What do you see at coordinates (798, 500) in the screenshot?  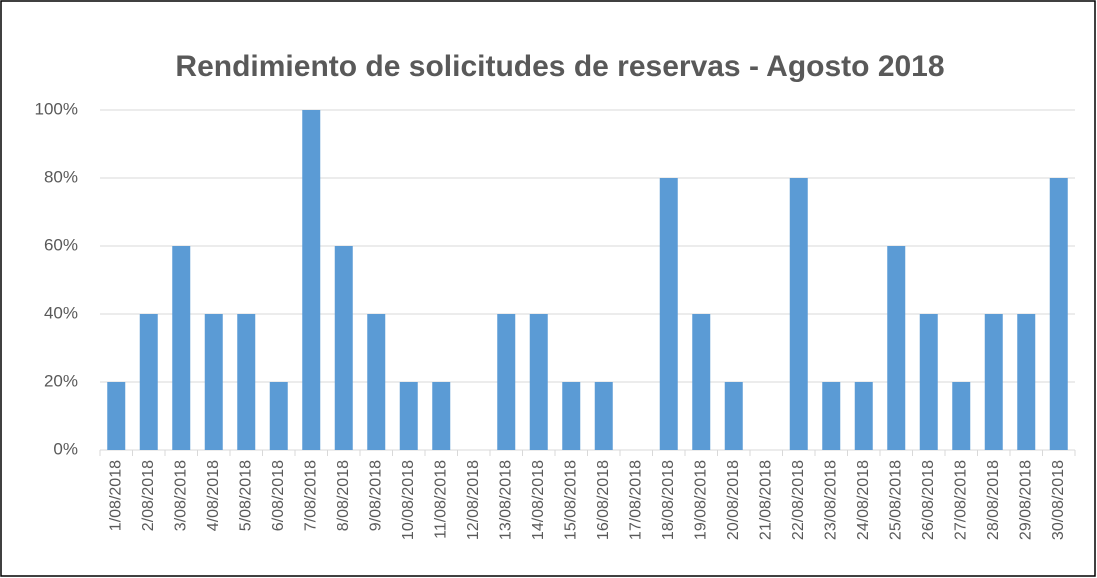 I see `x-tick-label: 22/08/2018` at bounding box center [798, 500].